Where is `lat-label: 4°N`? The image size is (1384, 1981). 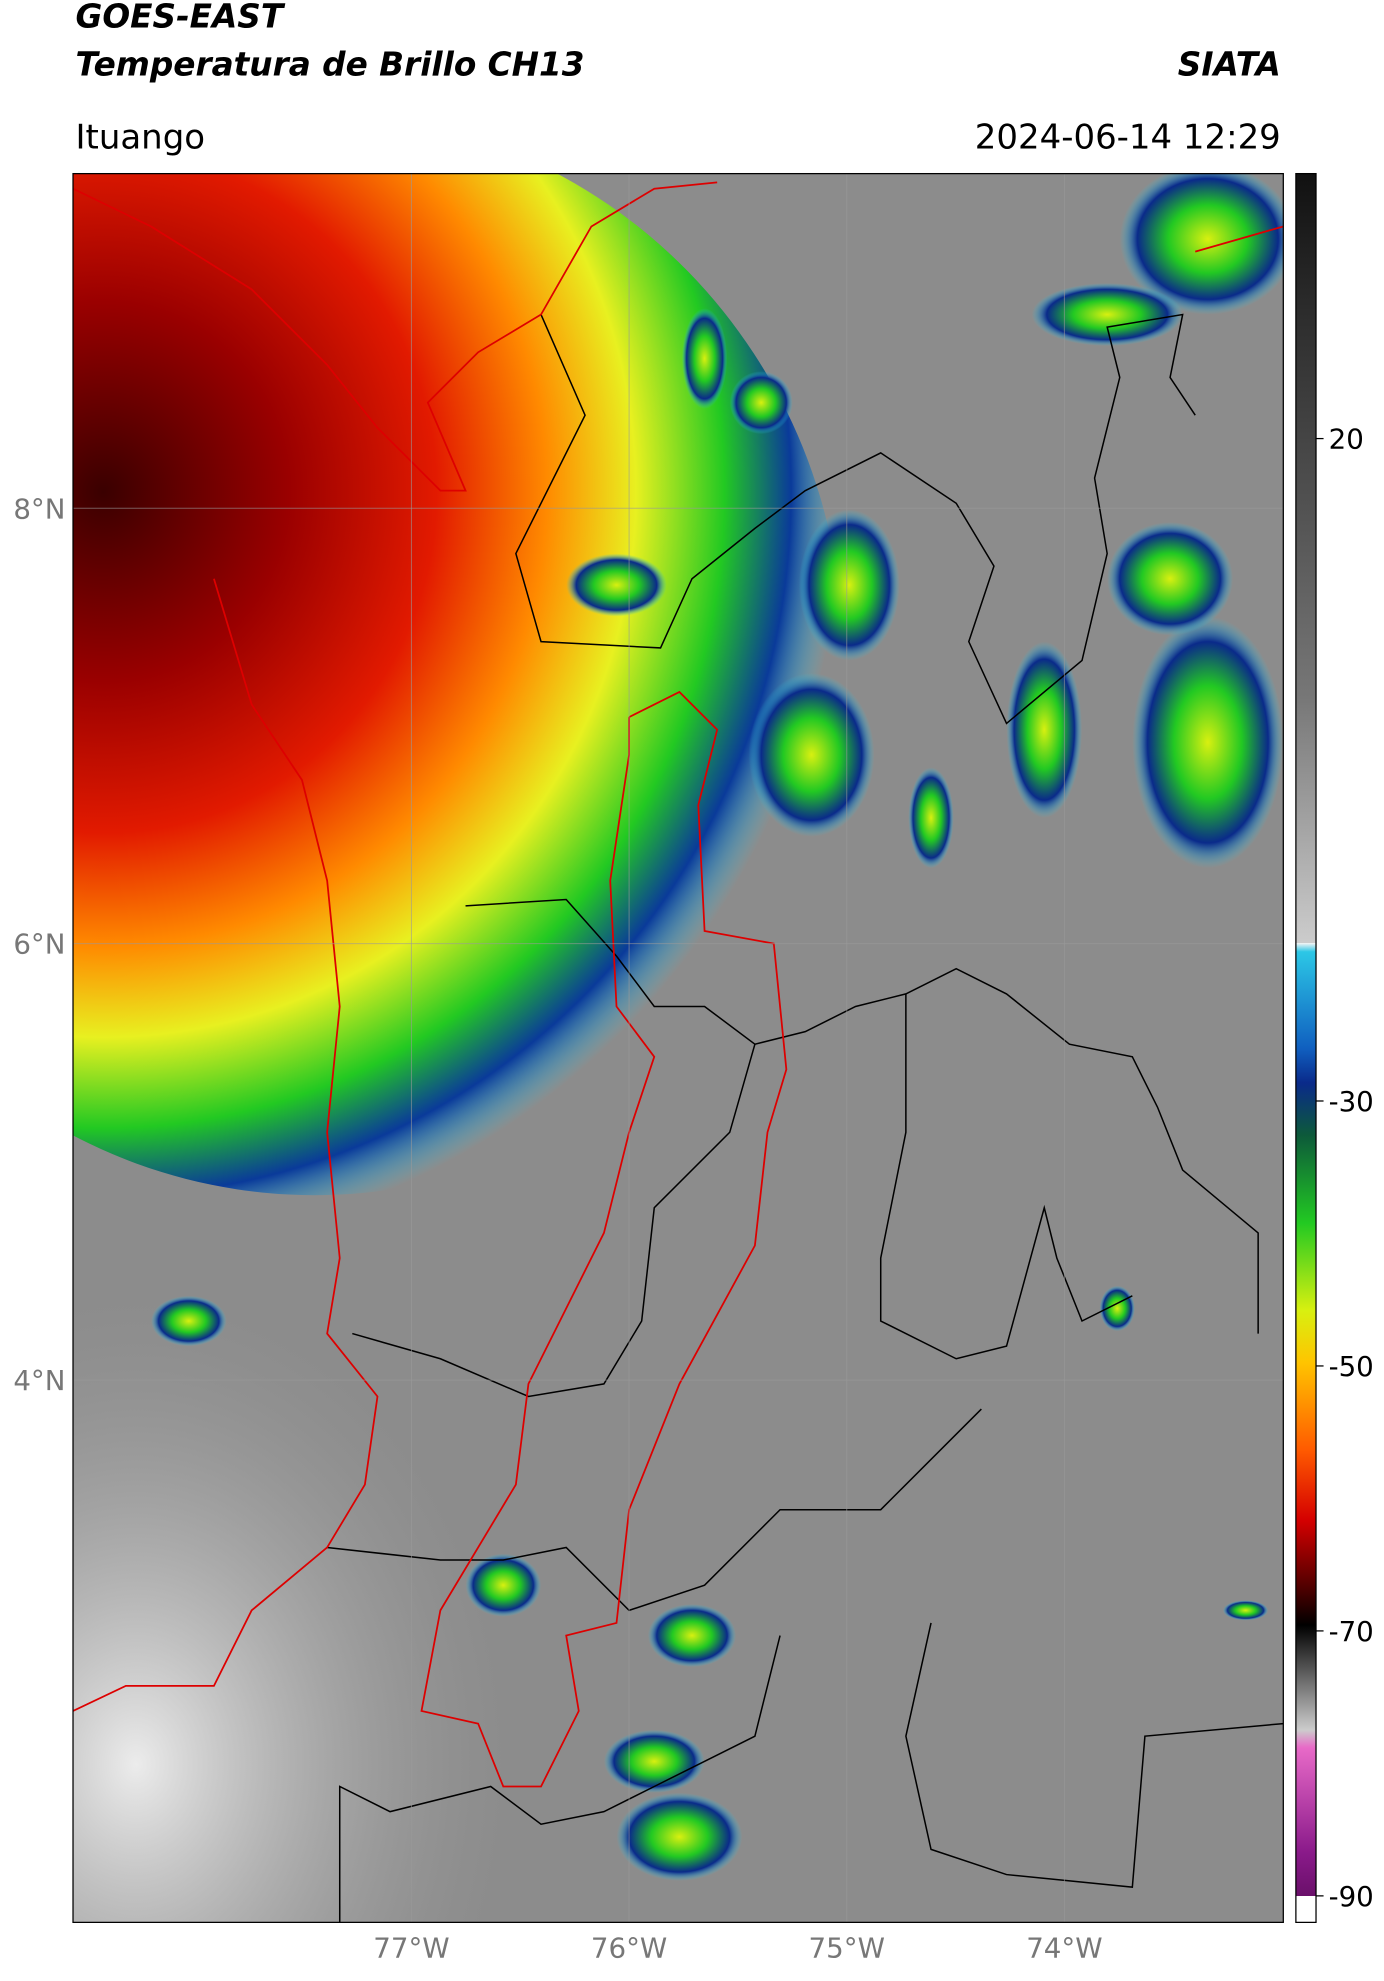 lat-label: 4°N is located at coordinates (39, 1380).